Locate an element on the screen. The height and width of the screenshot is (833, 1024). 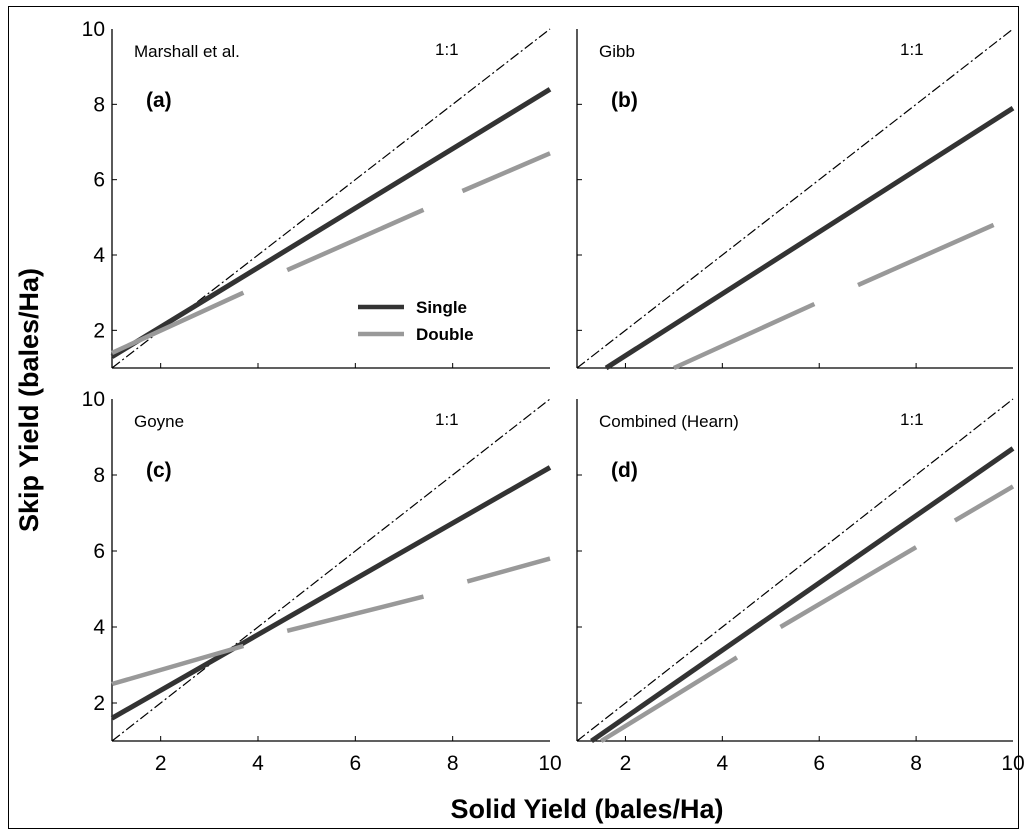
panel-d-xtick-label: 2 is located at coordinates (626, 763).